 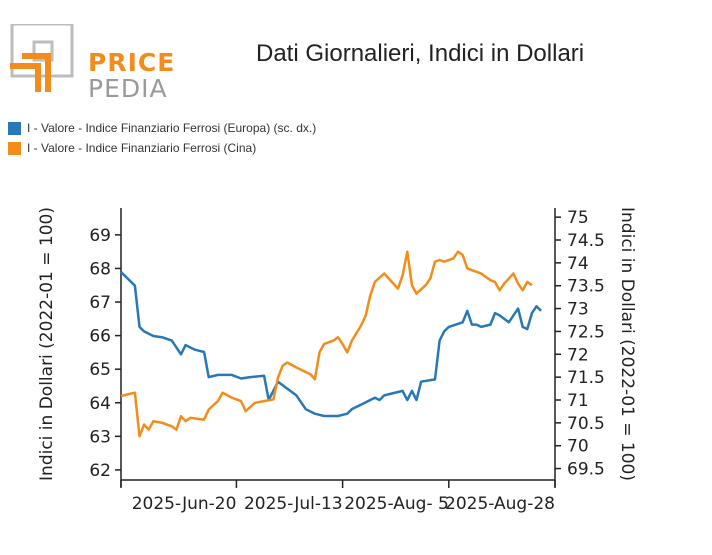 I want to click on y-left-tick-label: 69, so click(x=100, y=236).